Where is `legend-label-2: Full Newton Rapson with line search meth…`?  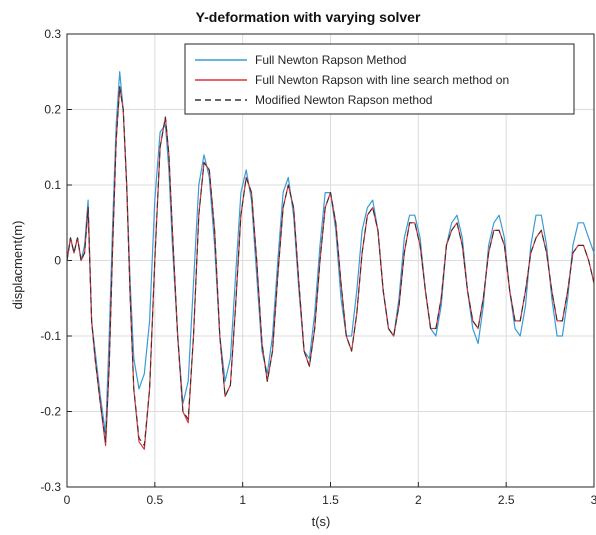
legend-label-2: Full Newton Rapson with line search meth… is located at coordinates (382, 80).